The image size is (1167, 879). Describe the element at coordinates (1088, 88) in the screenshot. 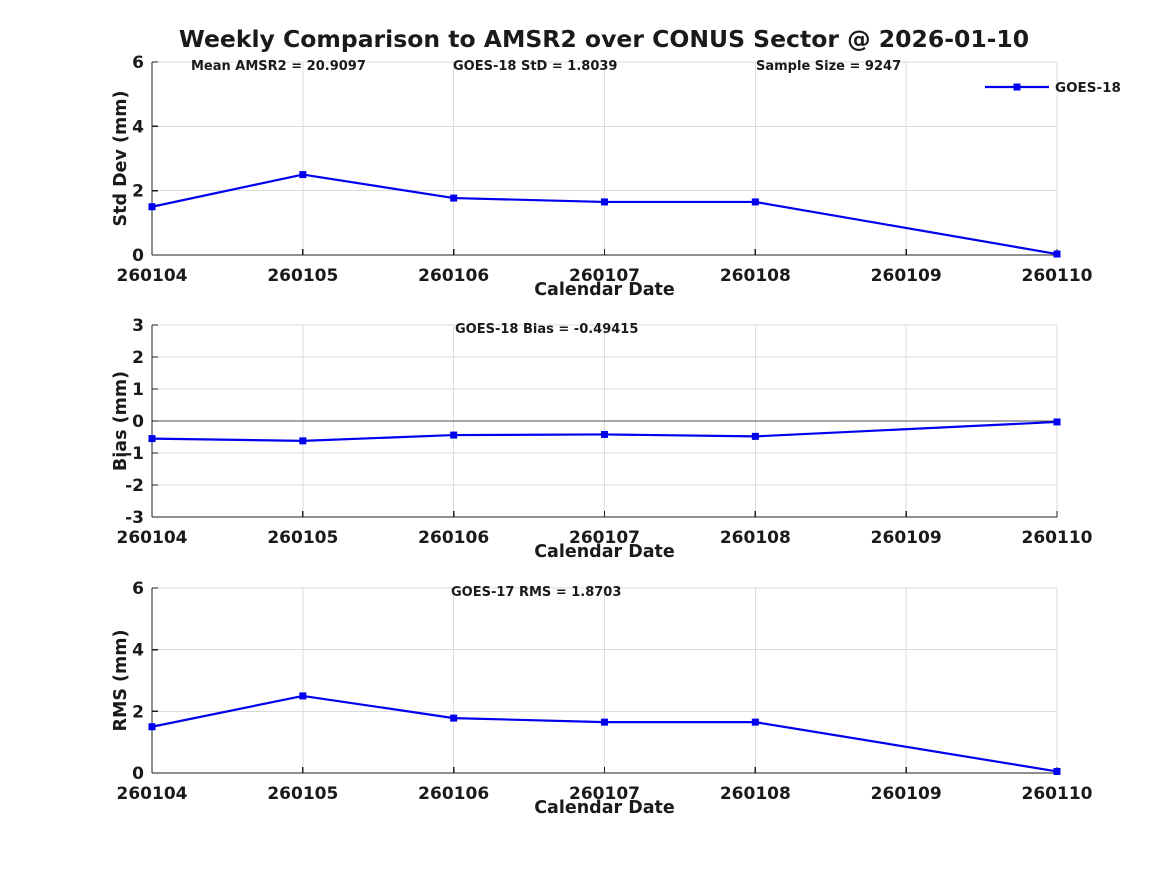

I see `legend-label: GOES-18` at that location.